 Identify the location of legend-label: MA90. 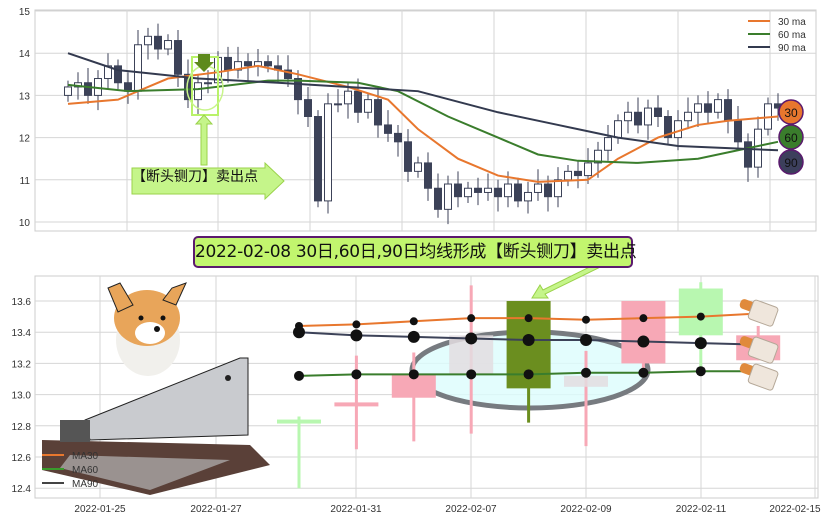
(85, 484).